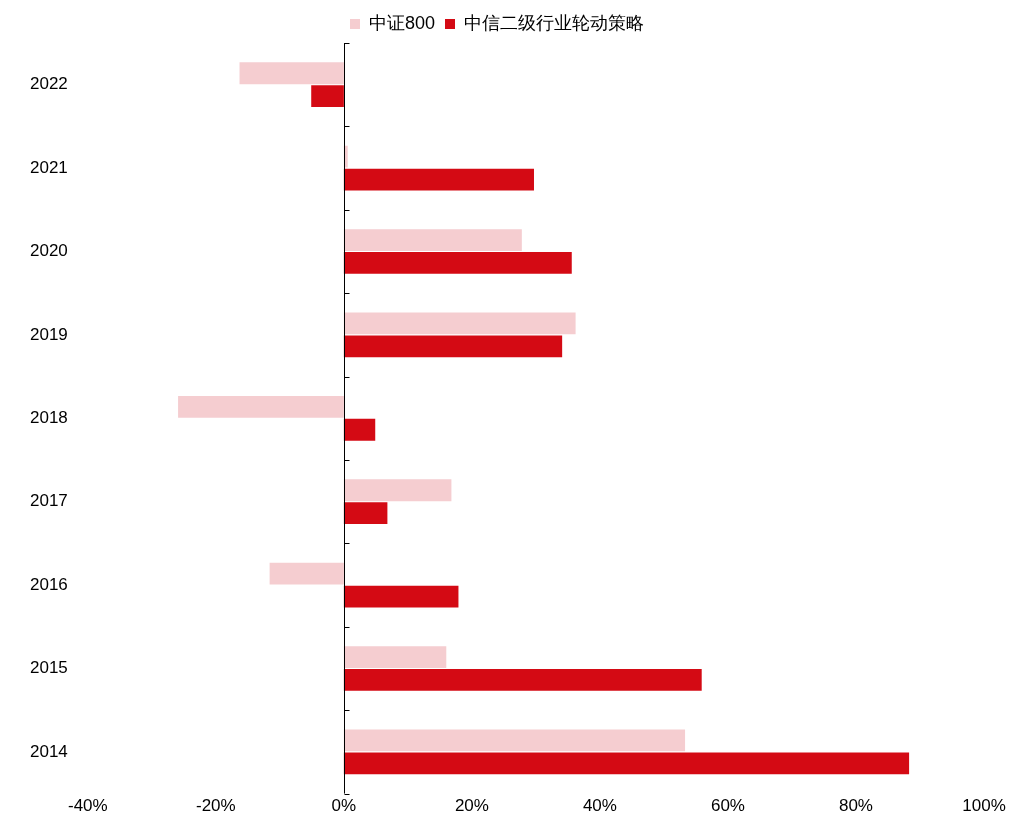 The height and width of the screenshot is (825, 1014). What do you see at coordinates (48, 84) in the screenshot?
I see `y-tick-label: 2022` at bounding box center [48, 84].